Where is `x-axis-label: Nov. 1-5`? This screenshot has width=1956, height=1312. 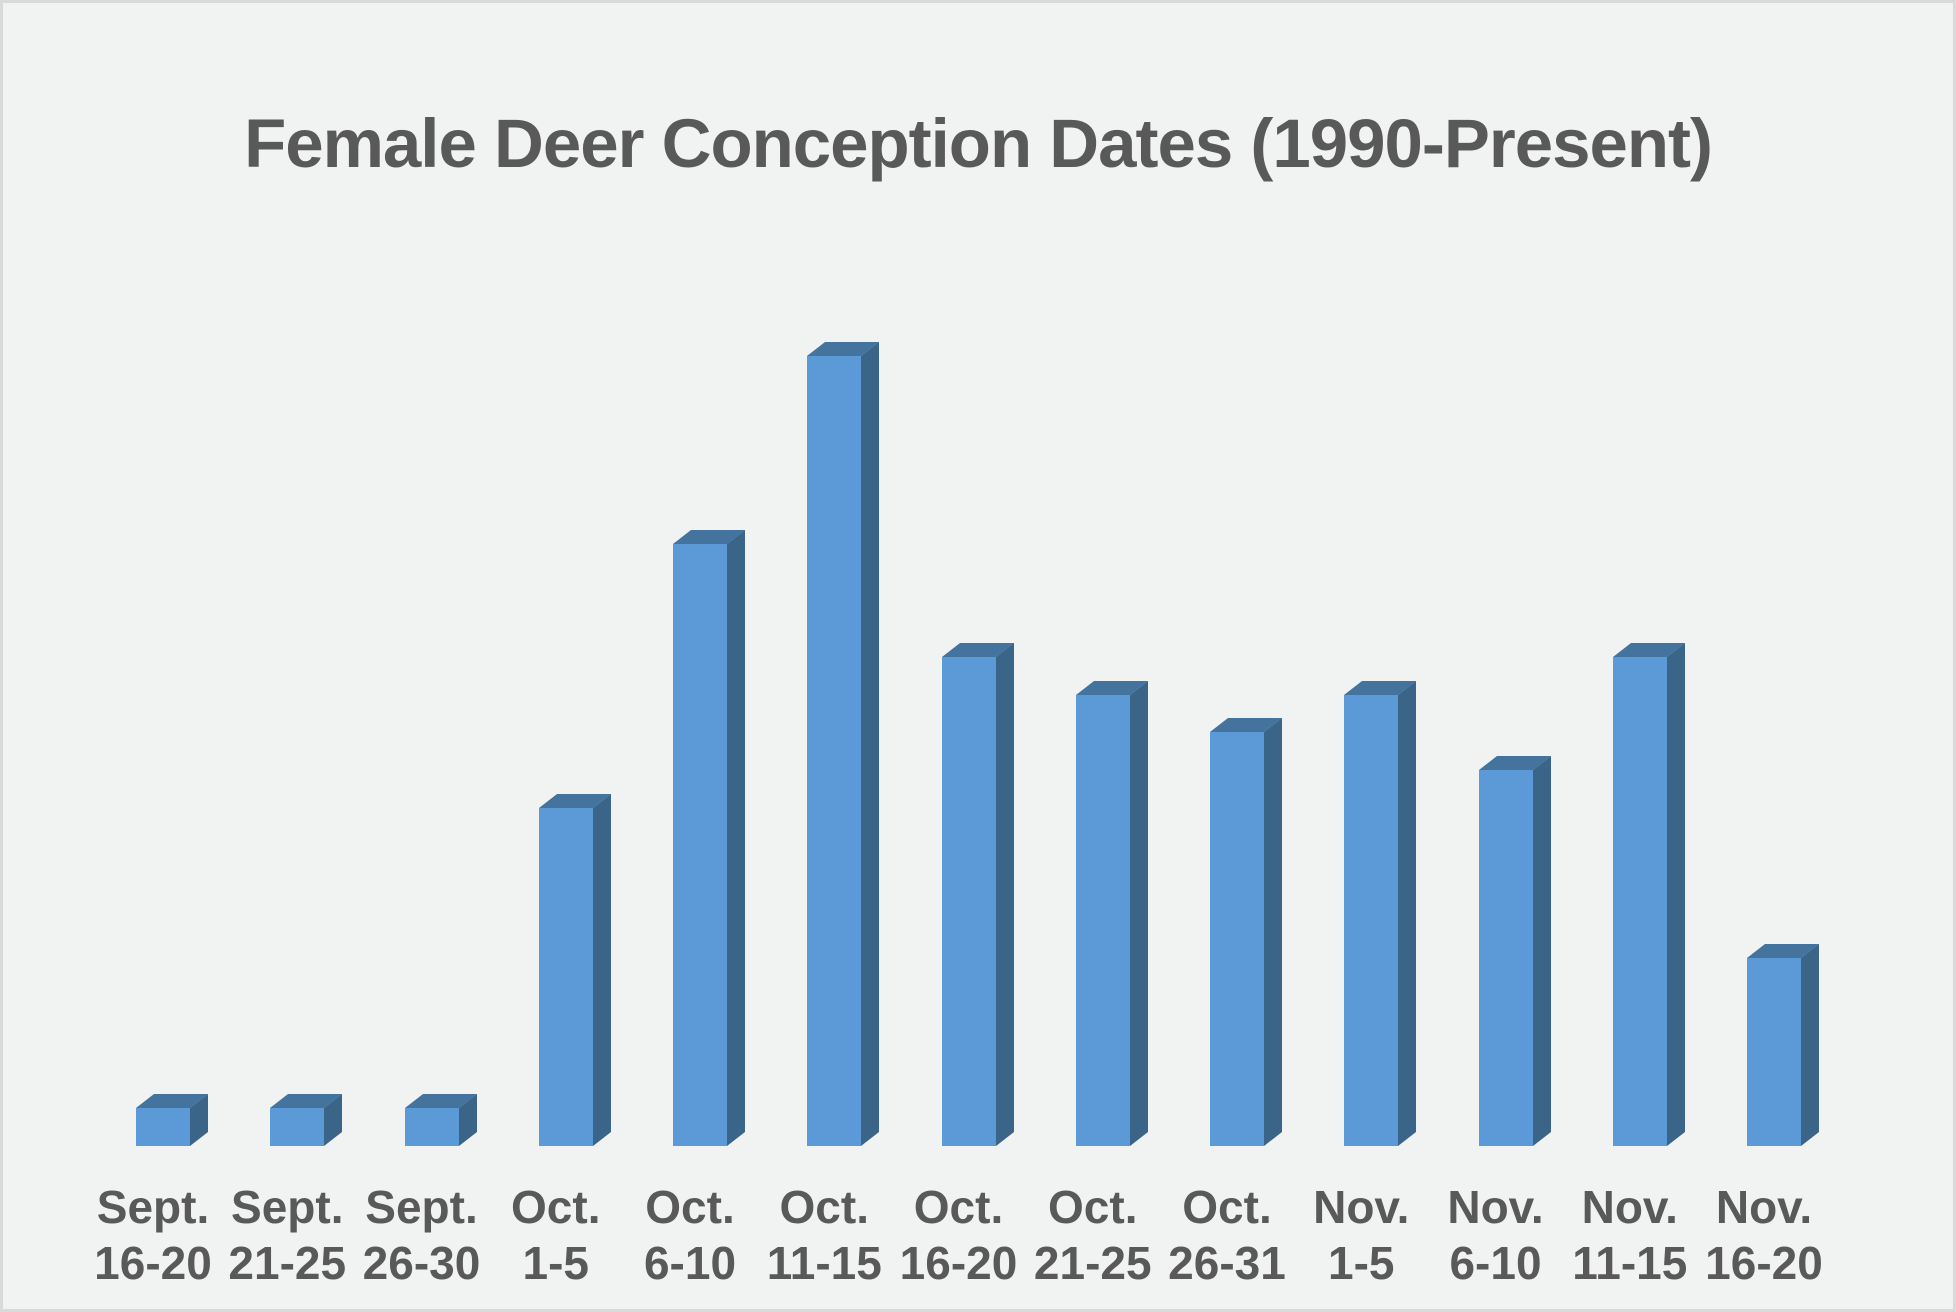
x-axis-label: Nov. 1-5 is located at coordinates (1361, 1235).